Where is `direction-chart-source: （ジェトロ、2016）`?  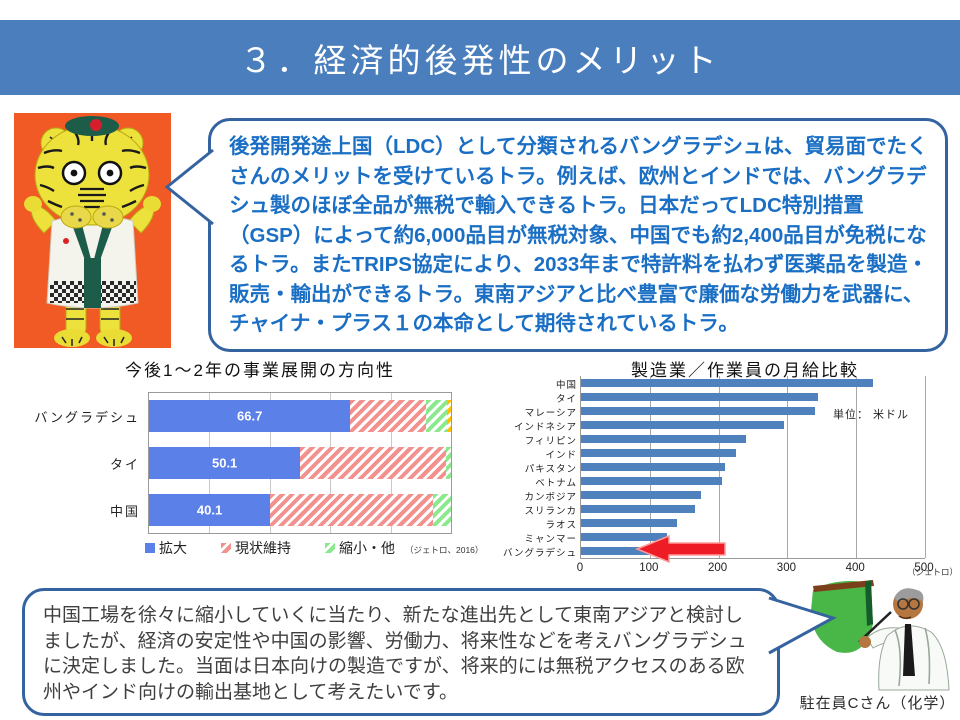
direction-chart-source: （ジェトロ、2016） is located at coordinates (444, 550).